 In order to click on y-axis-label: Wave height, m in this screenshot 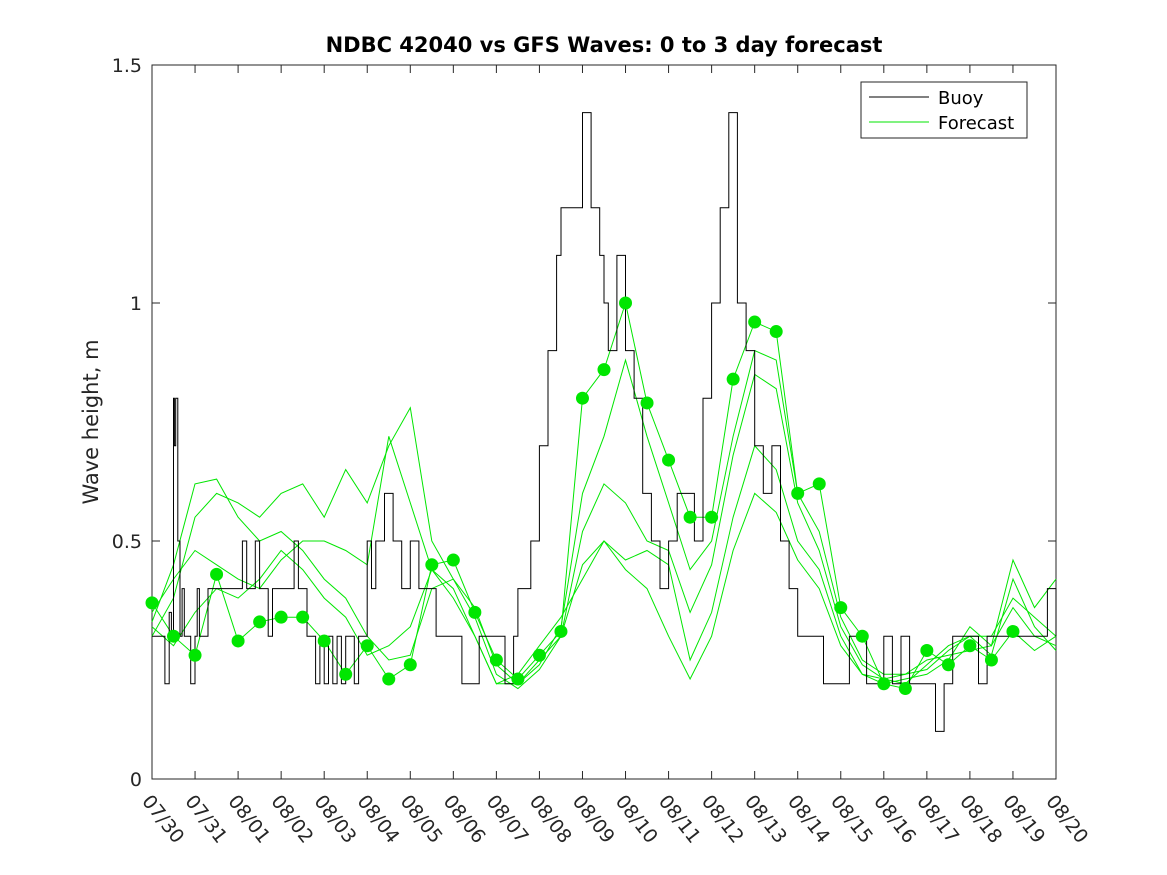, I will do `click(91, 421)`.